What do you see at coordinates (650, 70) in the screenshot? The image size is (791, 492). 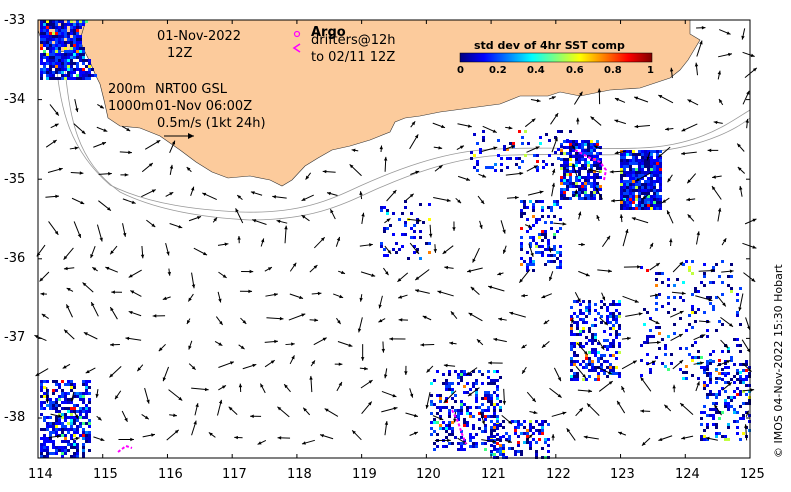 I see `colorbar-tick: 1` at bounding box center [650, 70].